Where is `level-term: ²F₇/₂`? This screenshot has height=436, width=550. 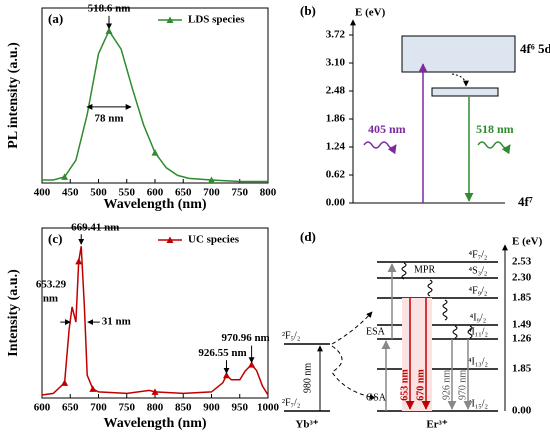
level-term: ²F₇/₂ is located at coordinates (291, 402).